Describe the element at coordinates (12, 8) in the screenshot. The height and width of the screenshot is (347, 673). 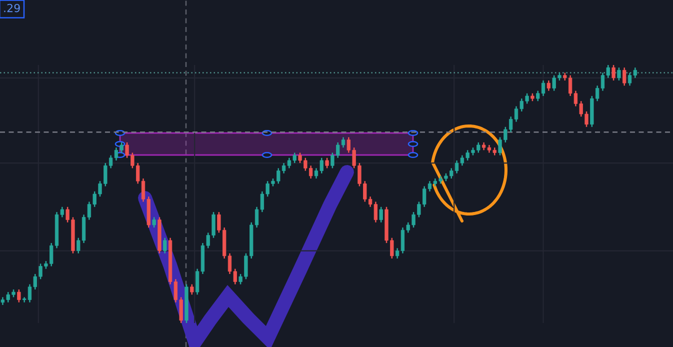
I see `text: .29` at that location.